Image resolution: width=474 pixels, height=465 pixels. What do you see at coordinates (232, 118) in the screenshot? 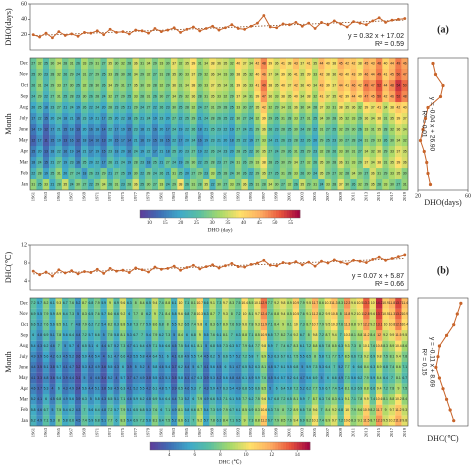
I see `cell-label: 22` at bounding box center [232, 118].